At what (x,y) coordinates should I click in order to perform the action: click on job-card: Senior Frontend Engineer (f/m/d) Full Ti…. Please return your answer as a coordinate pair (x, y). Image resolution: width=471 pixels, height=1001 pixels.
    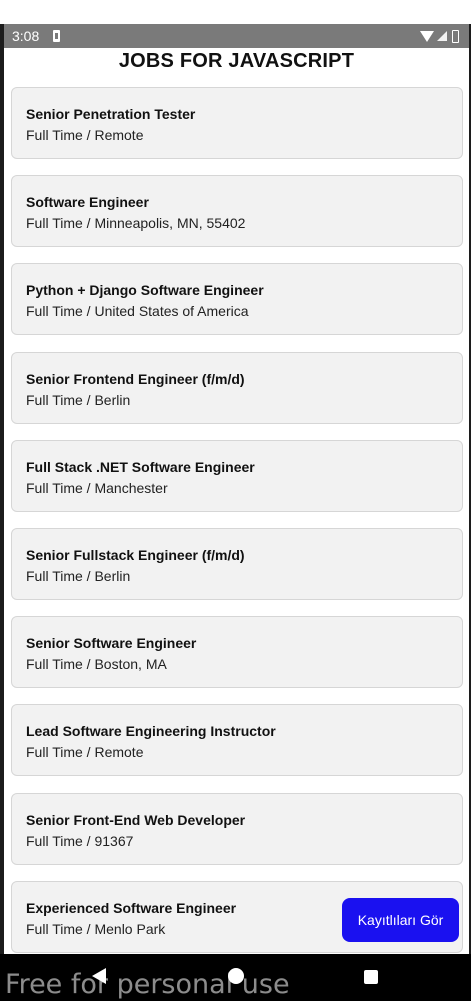
    Looking at the image, I should click on (237, 387).